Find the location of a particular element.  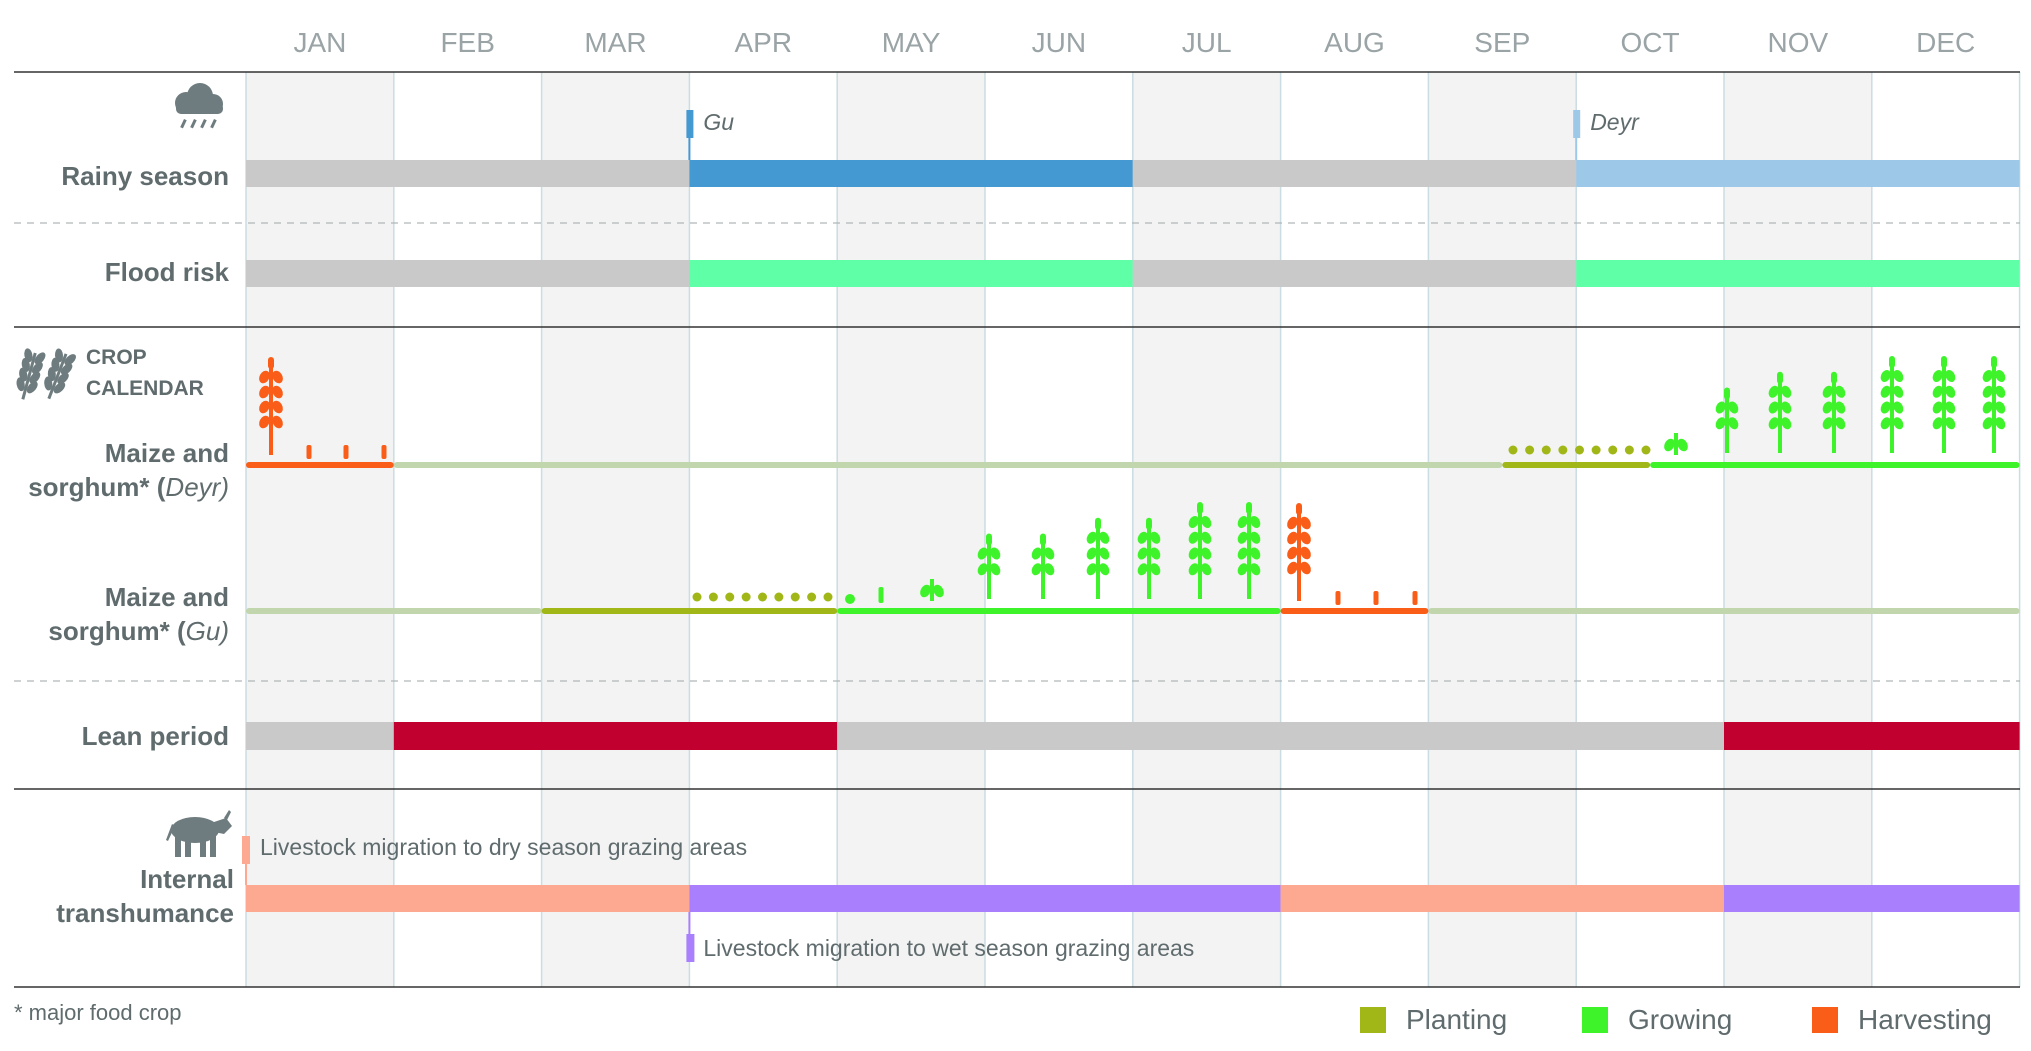

month-shade-may is located at coordinates (911, 529).